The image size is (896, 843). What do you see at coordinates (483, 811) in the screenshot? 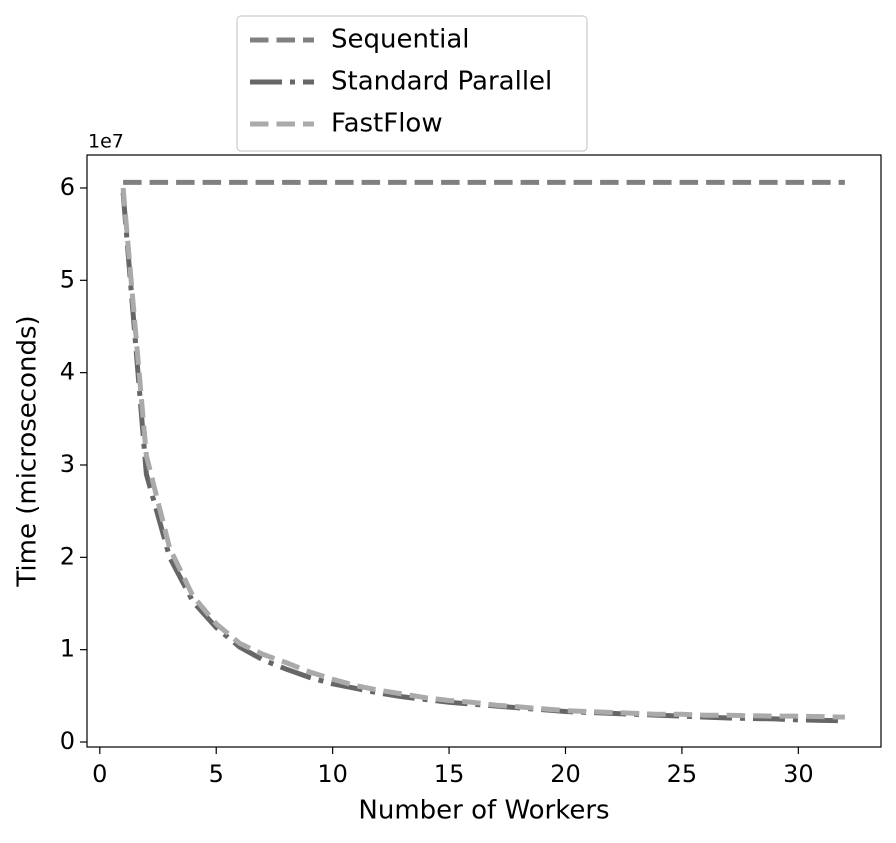
I see `x-axis-label: Number of Workers` at bounding box center [483, 811].